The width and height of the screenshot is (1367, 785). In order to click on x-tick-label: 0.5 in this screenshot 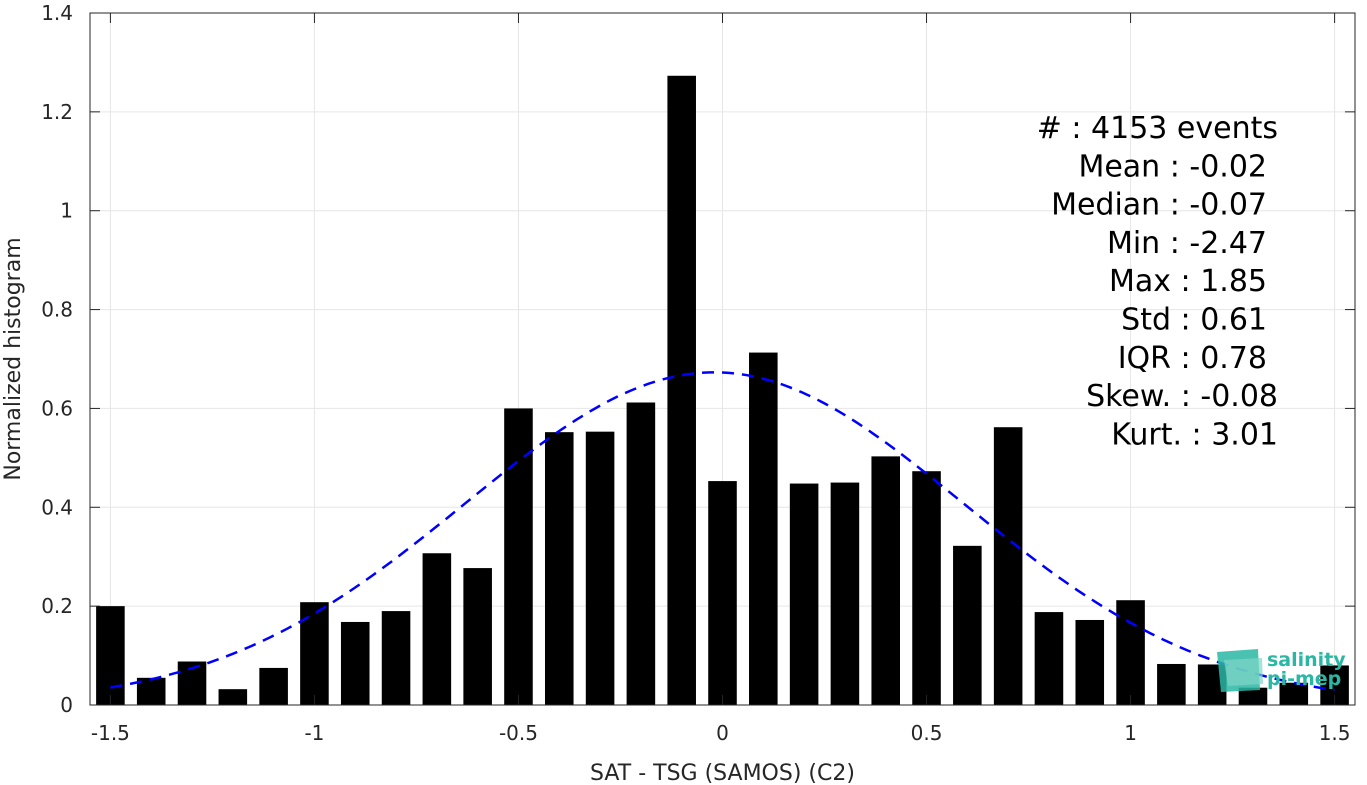, I will do `click(927, 733)`.